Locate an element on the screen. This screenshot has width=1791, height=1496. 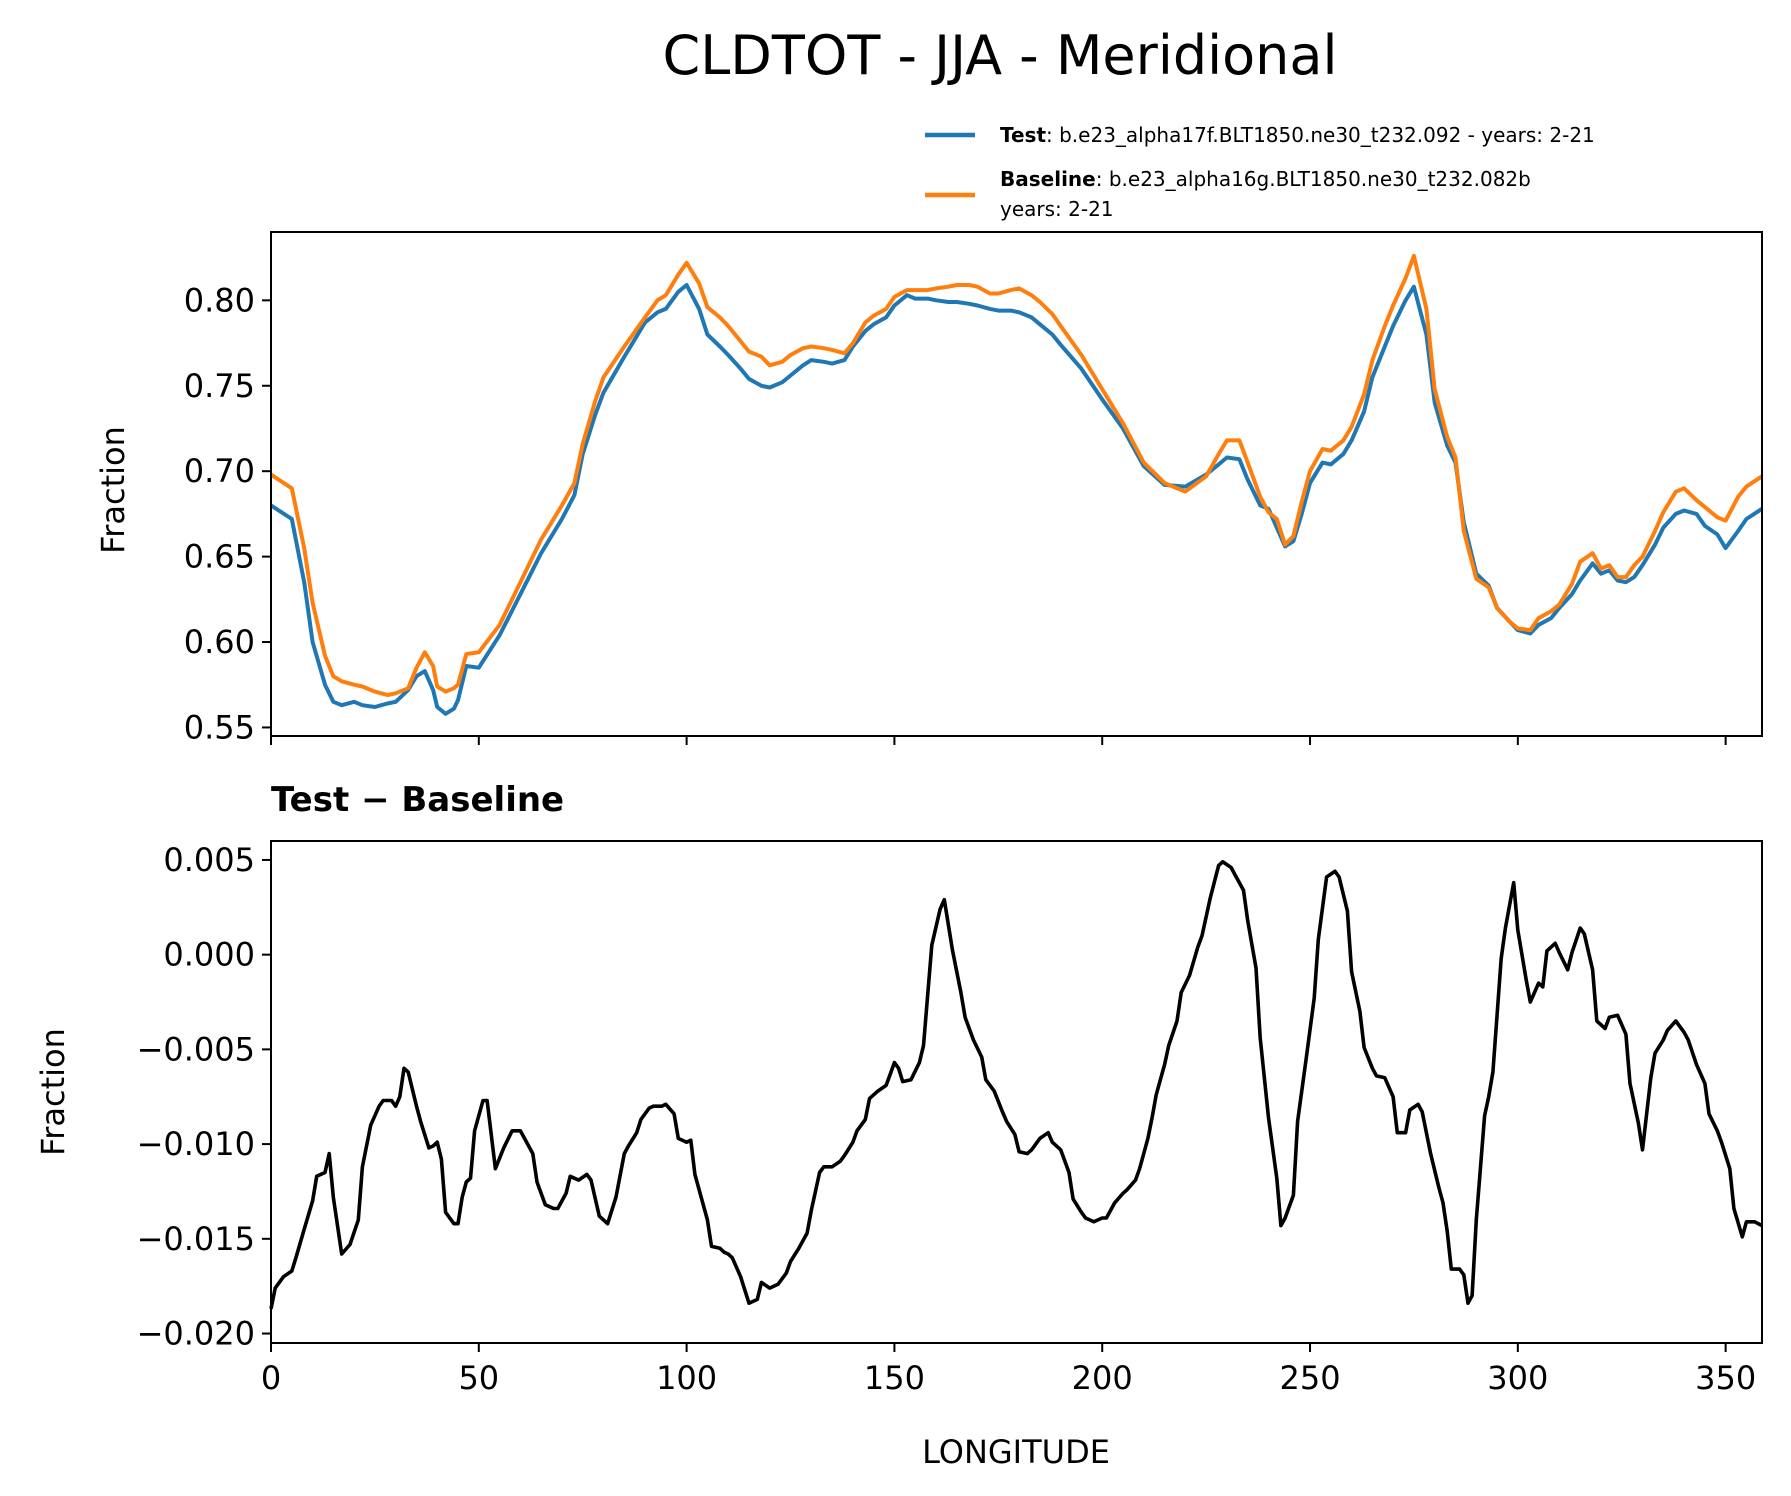
top-ytick-label: 0.55 is located at coordinates (219, 727).